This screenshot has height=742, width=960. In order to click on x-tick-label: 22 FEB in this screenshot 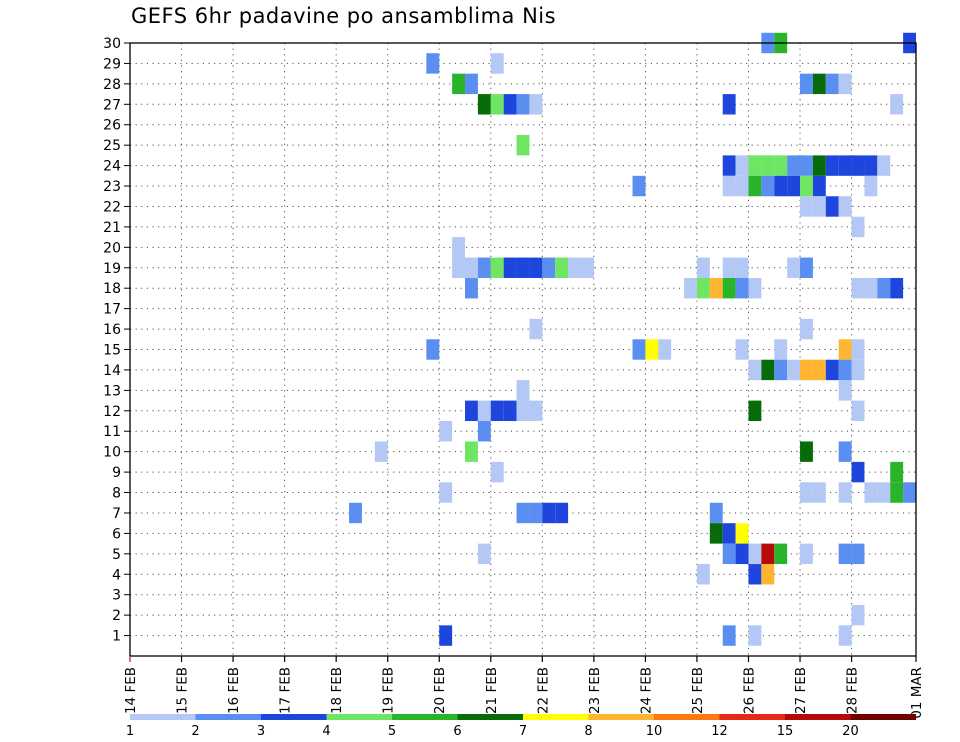, I will do `click(543, 690)`.